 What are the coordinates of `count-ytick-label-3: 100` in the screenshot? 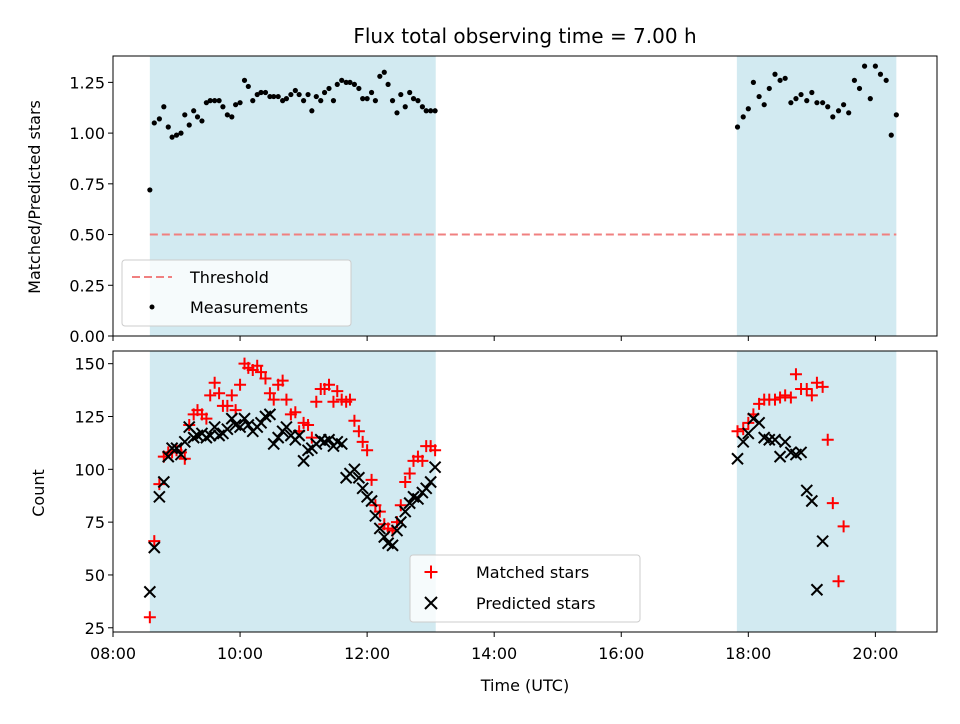 It's located at (89, 469).